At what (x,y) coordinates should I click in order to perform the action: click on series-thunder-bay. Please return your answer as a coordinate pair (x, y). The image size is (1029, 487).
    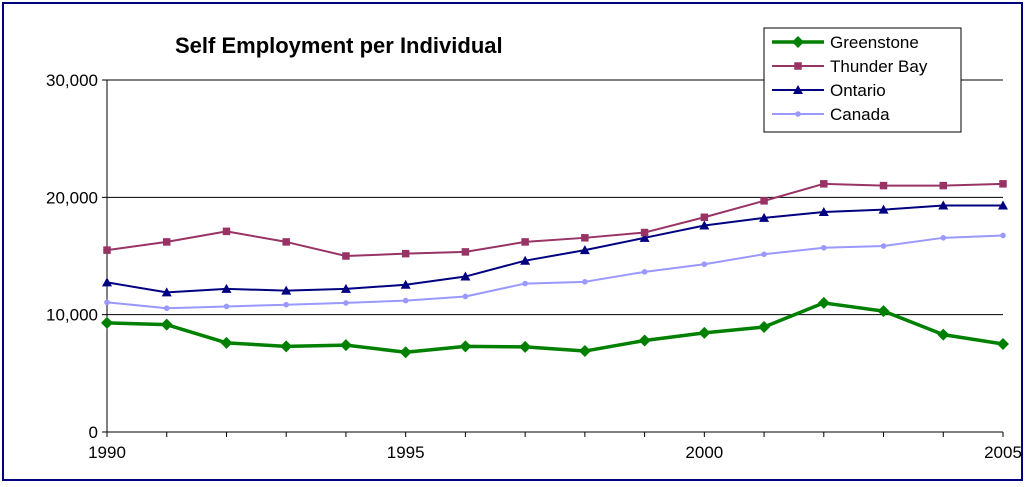
    Looking at the image, I should click on (555, 220).